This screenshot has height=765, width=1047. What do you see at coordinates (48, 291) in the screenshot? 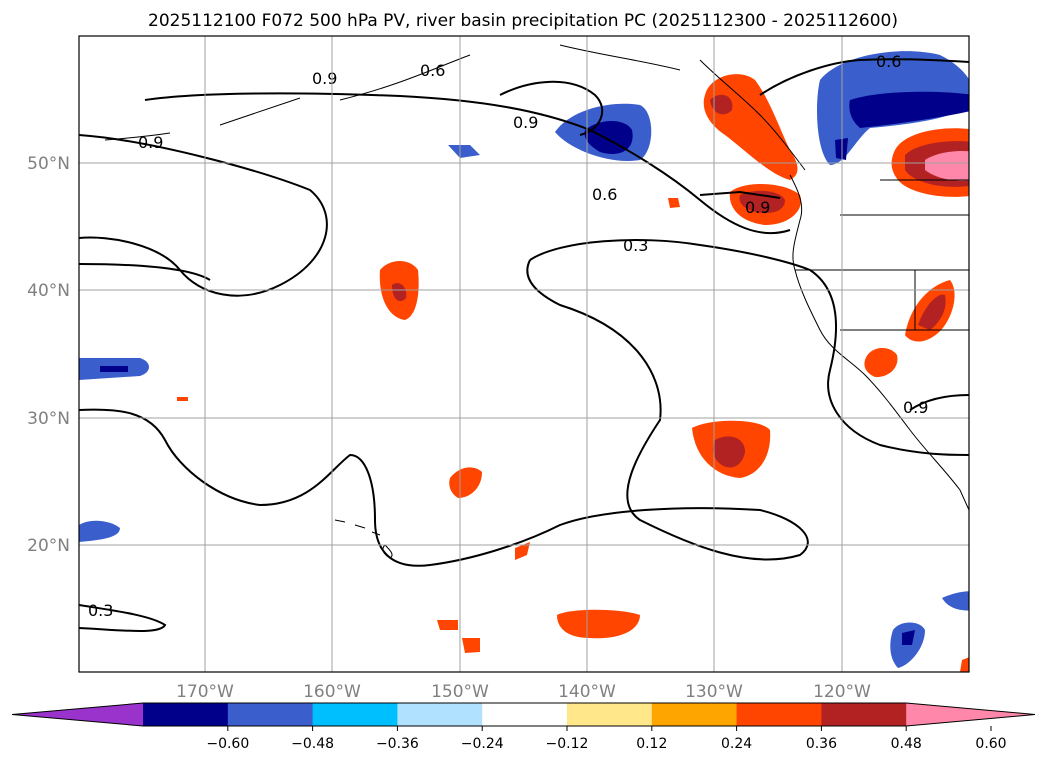
I see `lat-label: 40°N` at bounding box center [48, 291].